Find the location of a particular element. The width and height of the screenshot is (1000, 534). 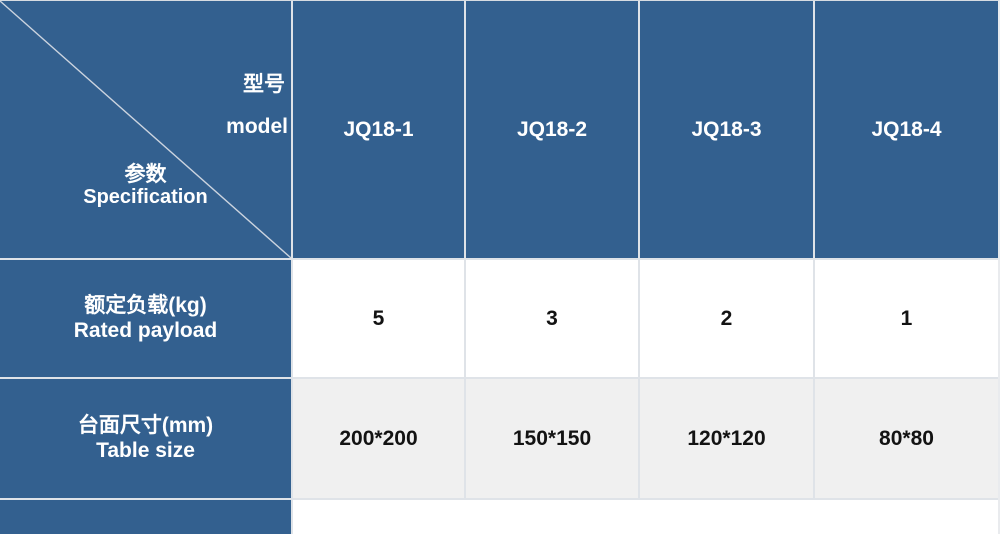

diagonal-divider-line is located at coordinates (145, 129).